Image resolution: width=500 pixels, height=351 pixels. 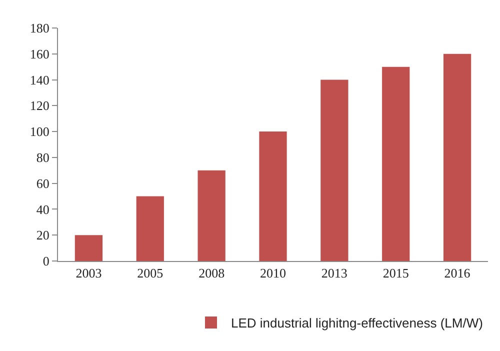 I want to click on y-tick-label: 180, so click(x=40, y=28).